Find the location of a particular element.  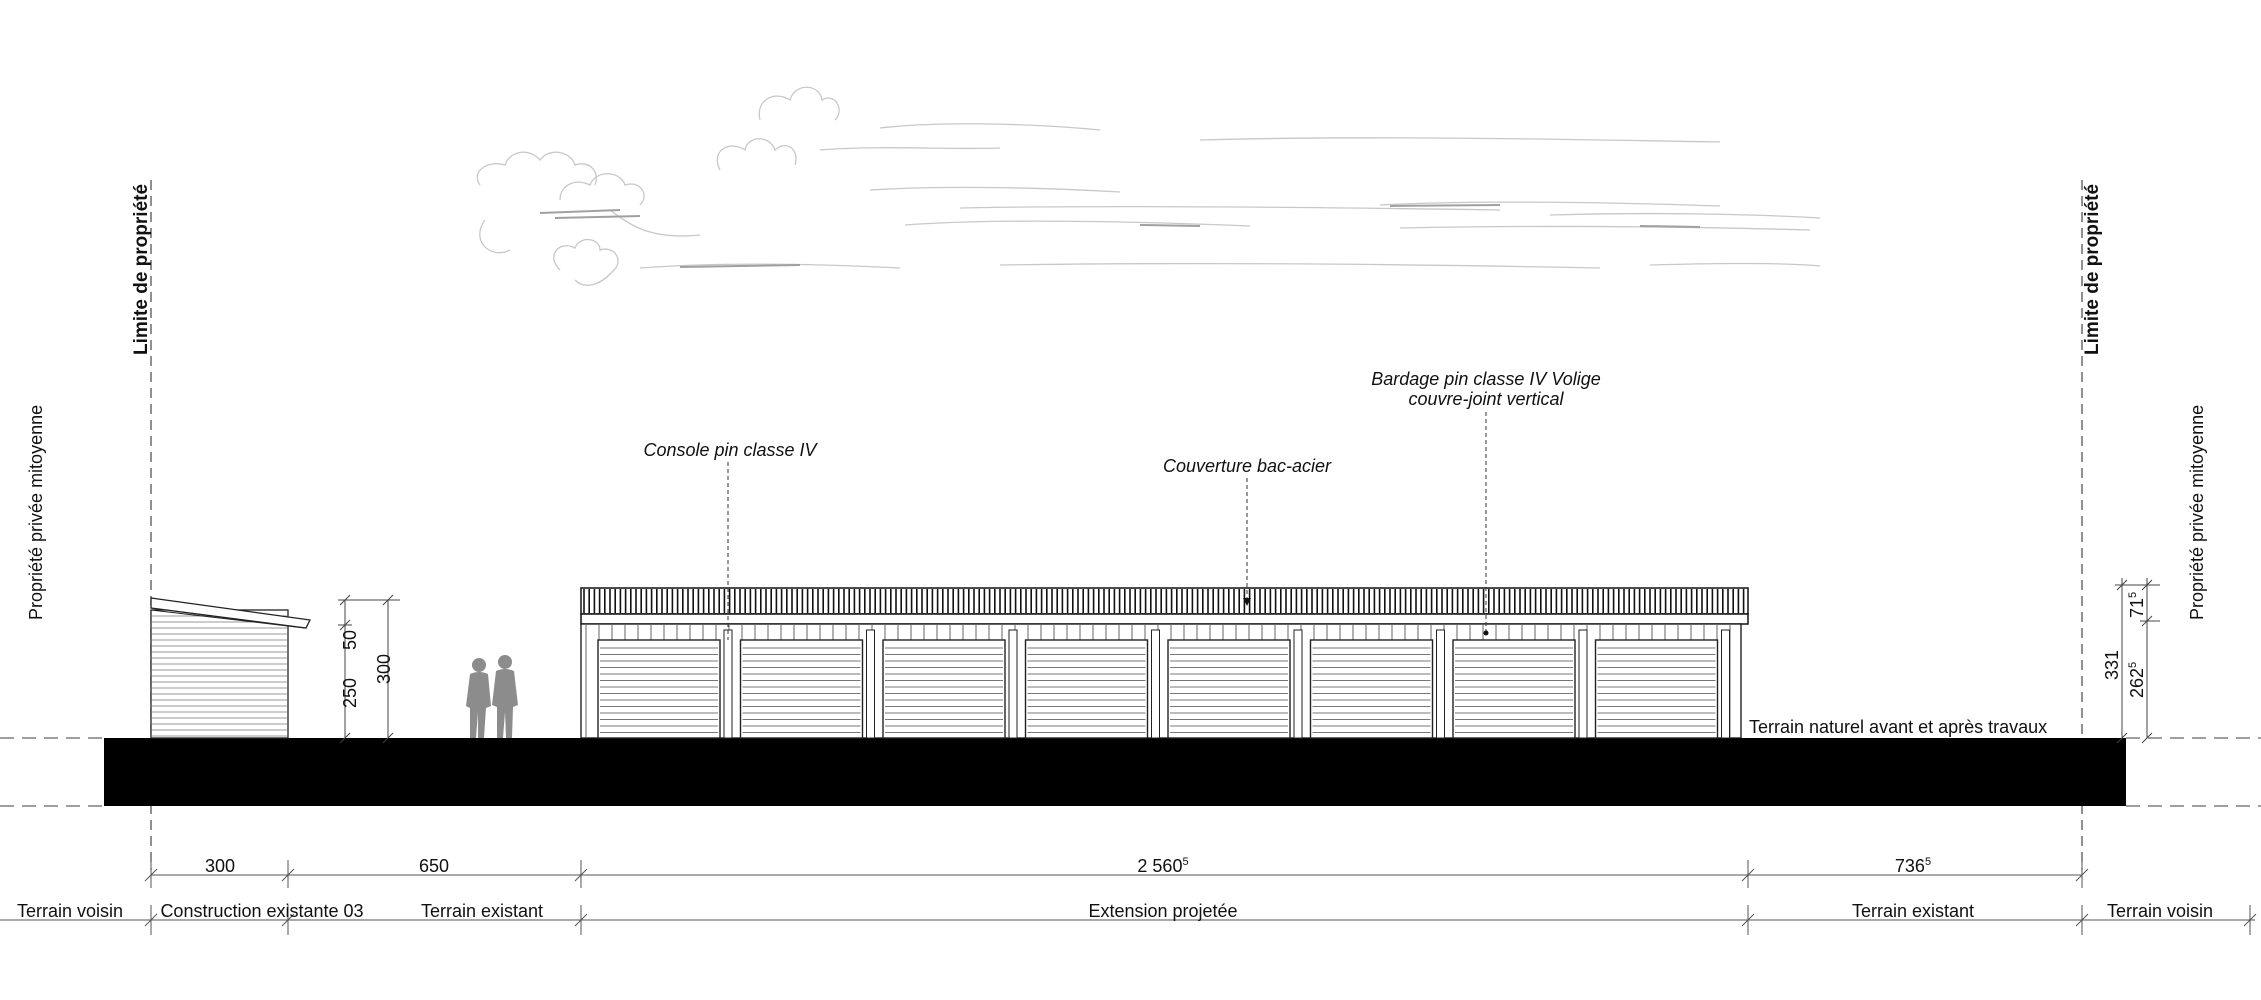

dimension-label-2560: 2 5605 is located at coordinates (1162, 866).